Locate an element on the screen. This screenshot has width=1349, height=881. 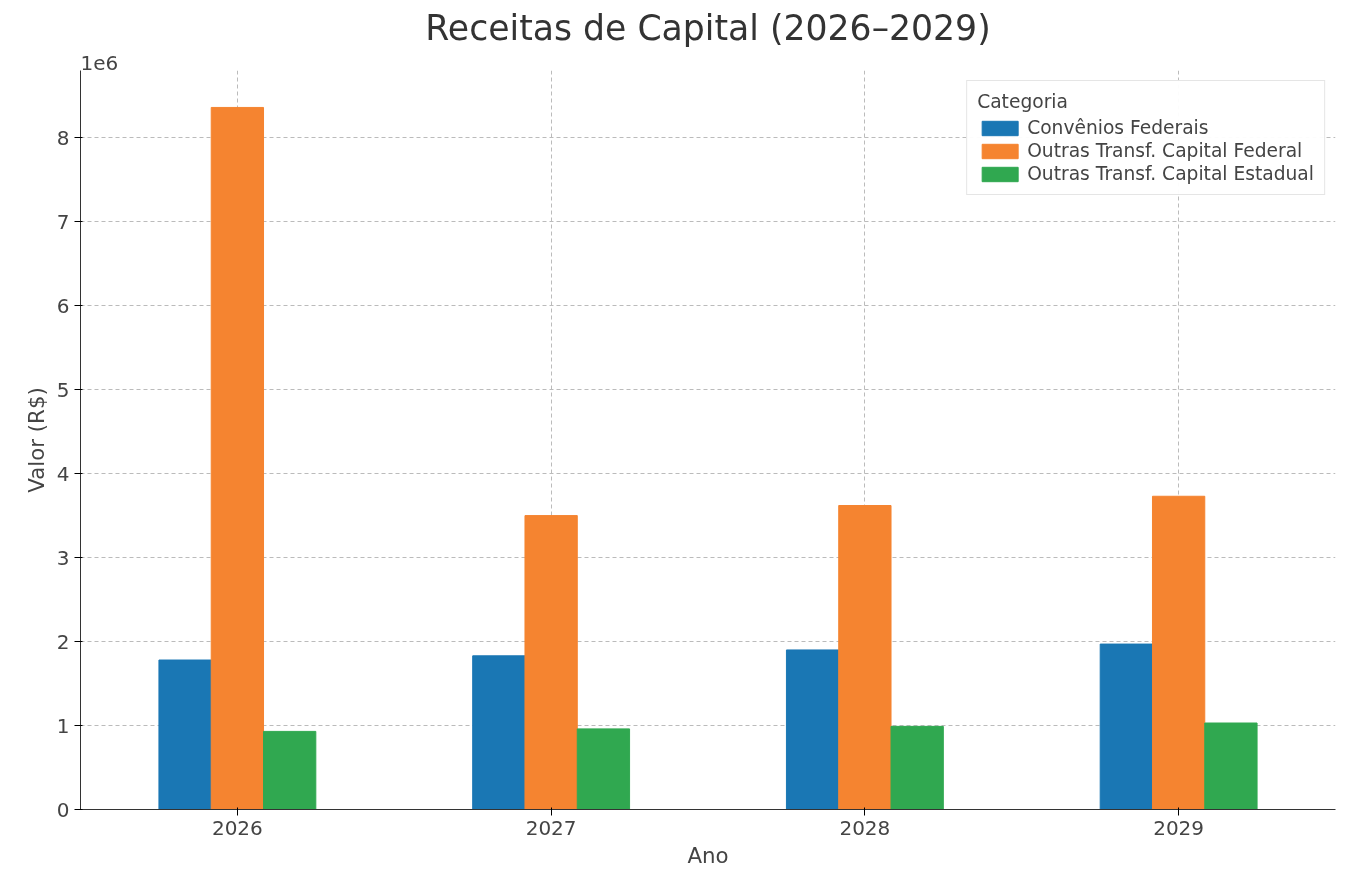
x-tick-label: 2026 is located at coordinates (237, 827).